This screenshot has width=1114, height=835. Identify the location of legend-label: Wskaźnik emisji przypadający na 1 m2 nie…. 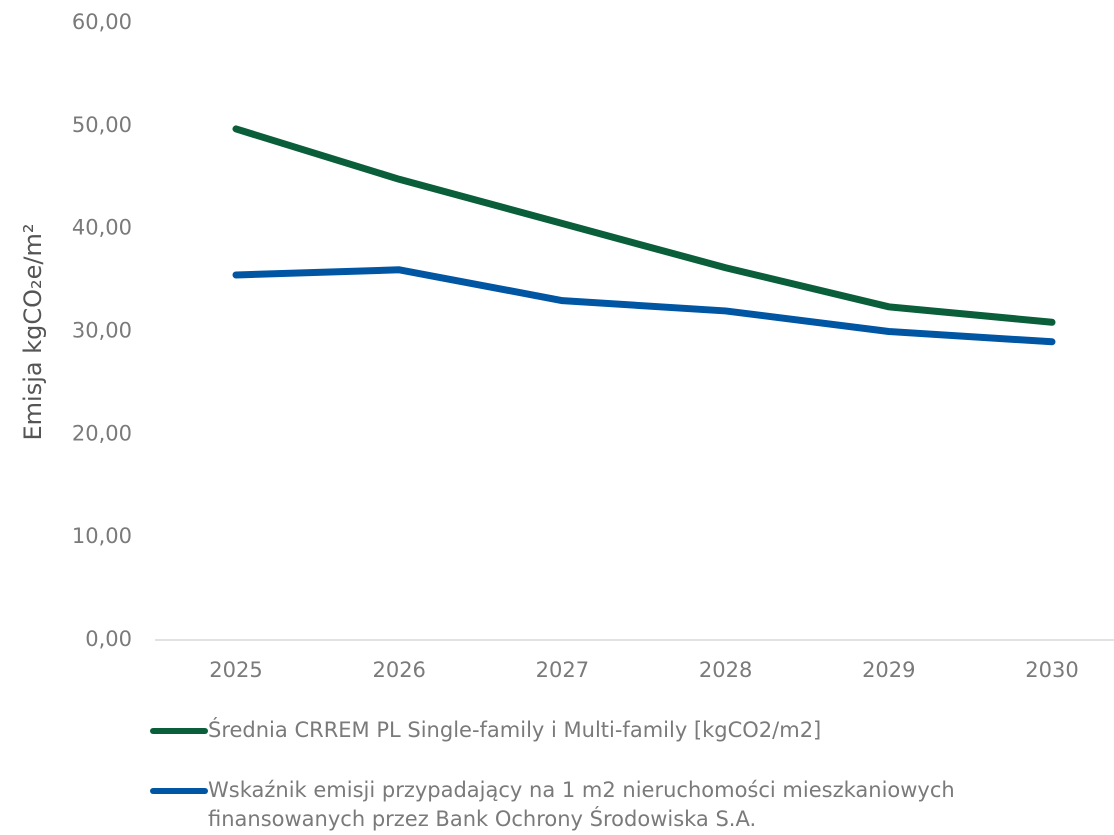
(581, 804).